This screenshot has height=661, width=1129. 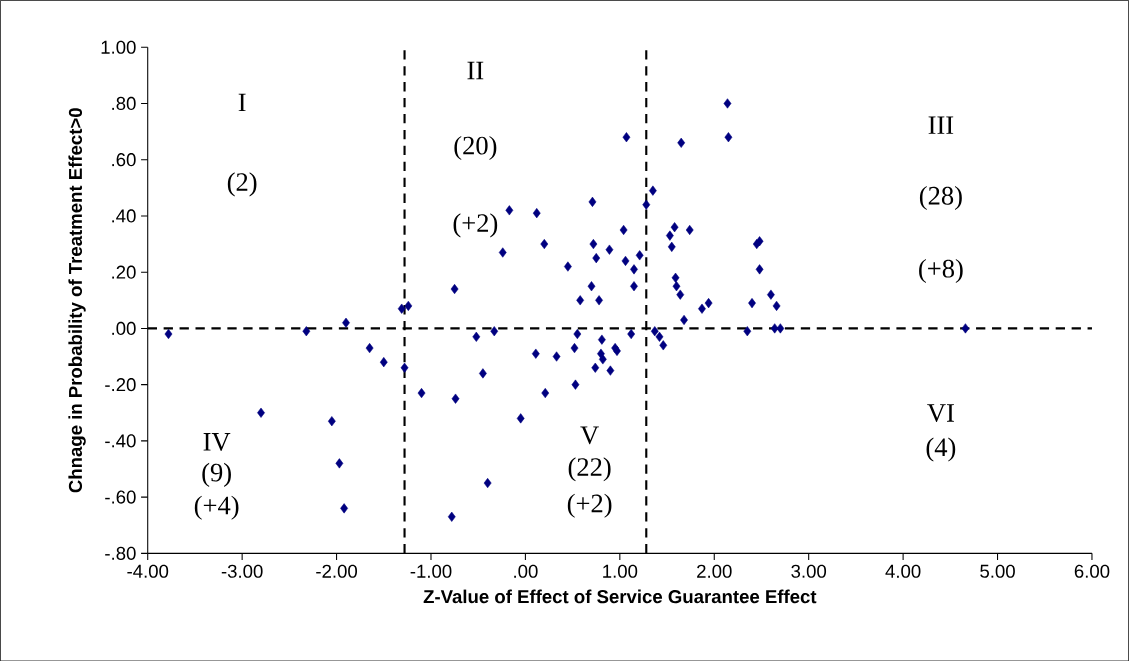 What do you see at coordinates (242, 184) in the screenshot?
I see `annotation: (2)` at bounding box center [242, 184].